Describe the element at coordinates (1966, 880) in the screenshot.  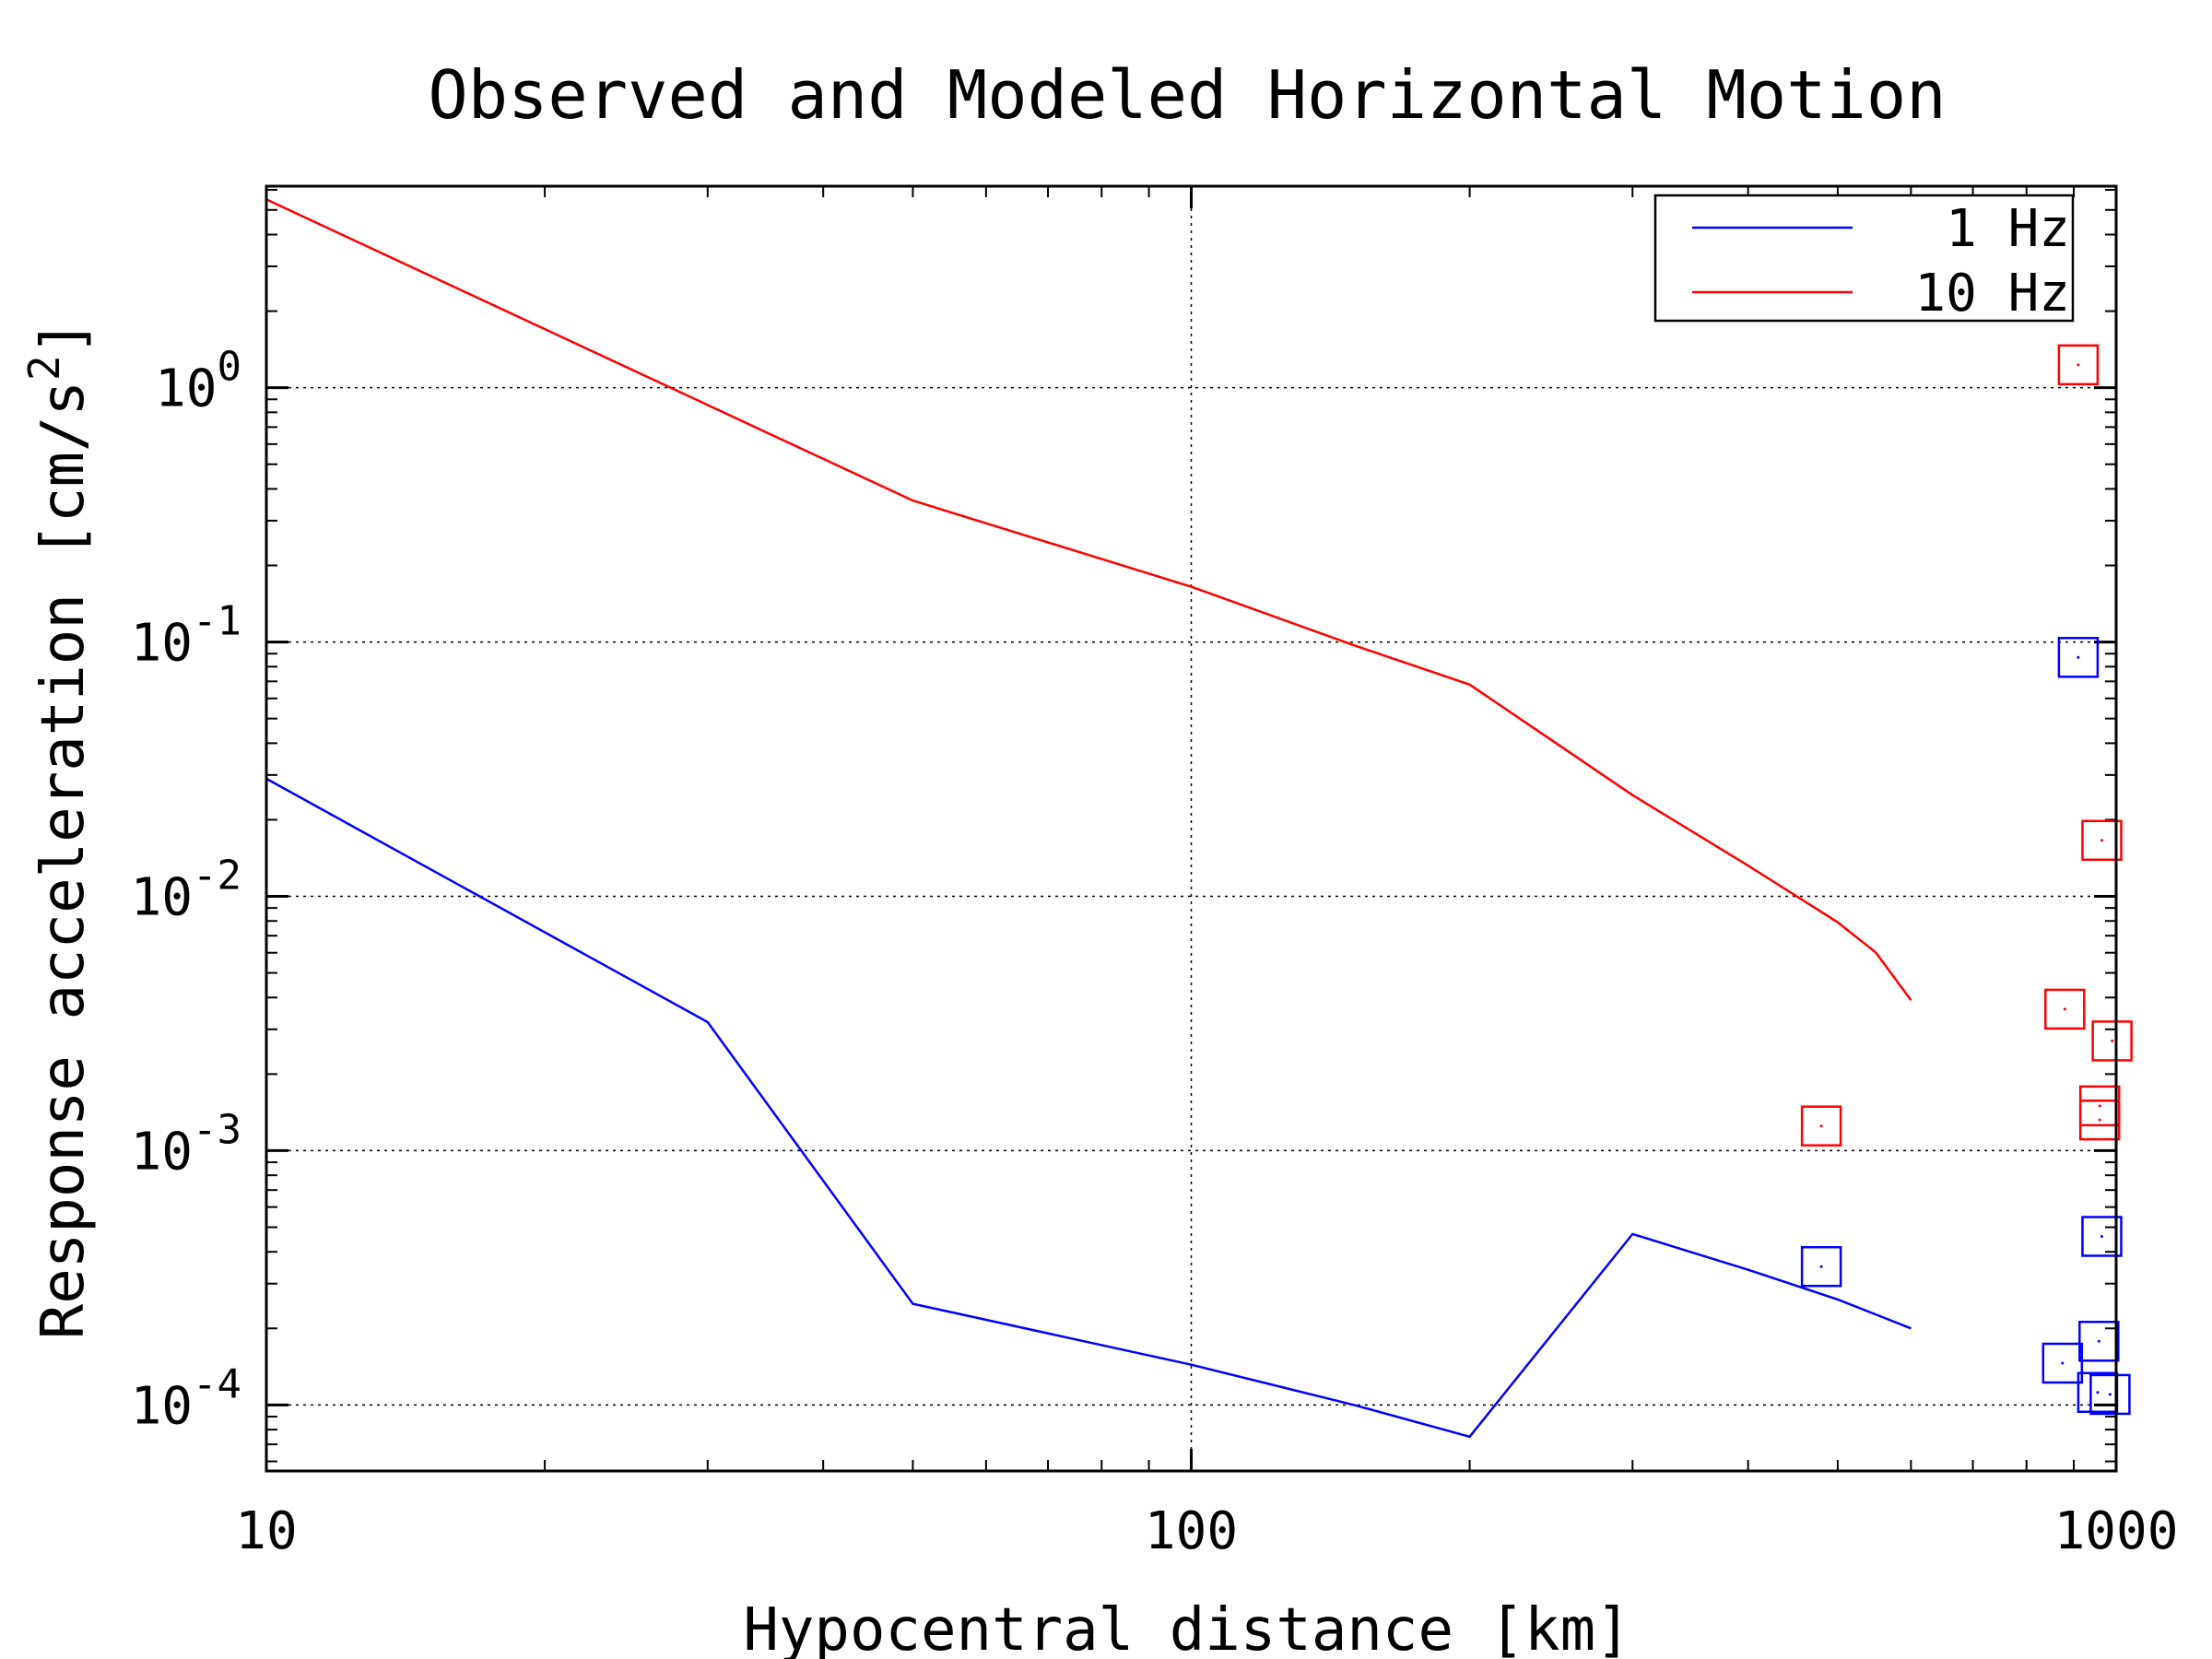
I see `observed-markers` at that location.